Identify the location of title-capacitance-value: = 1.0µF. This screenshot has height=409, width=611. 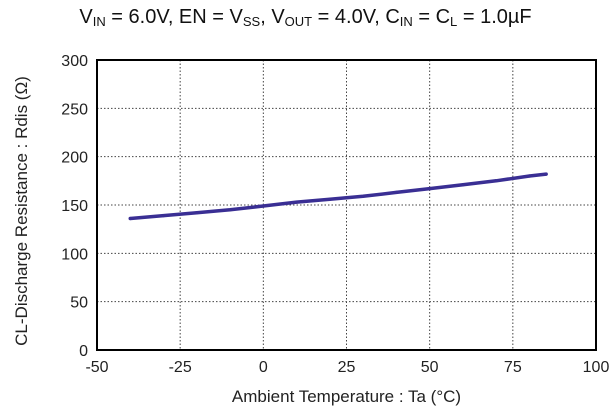
(494, 17).